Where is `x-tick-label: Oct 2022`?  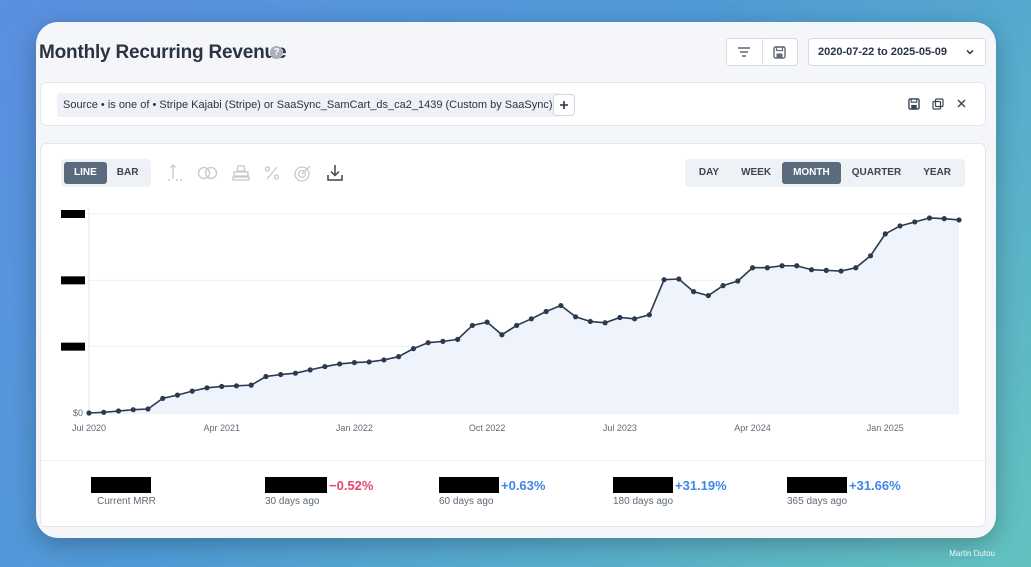 x-tick-label: Oct 2022 is located at coordinates (487, 428).